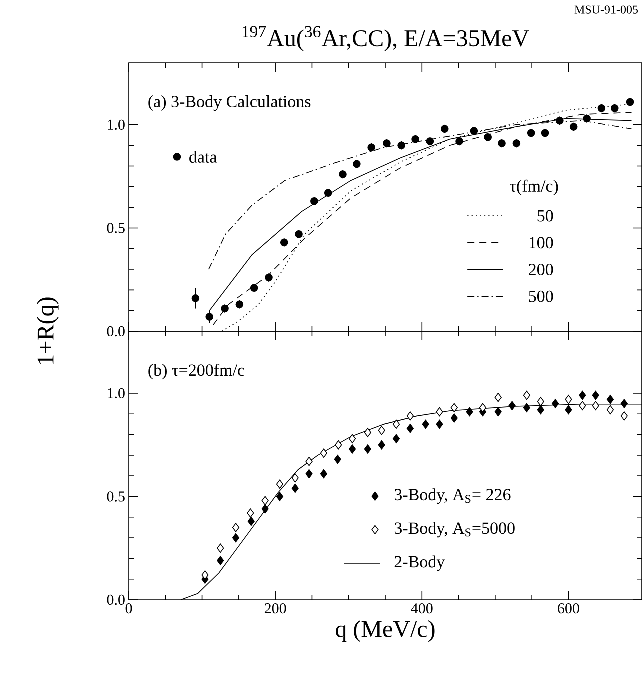  What do you see at coordinates (48, 331) in the screenshot?
I see `y-axis-title: 1+R(q)` at bounding box center [48, 331].